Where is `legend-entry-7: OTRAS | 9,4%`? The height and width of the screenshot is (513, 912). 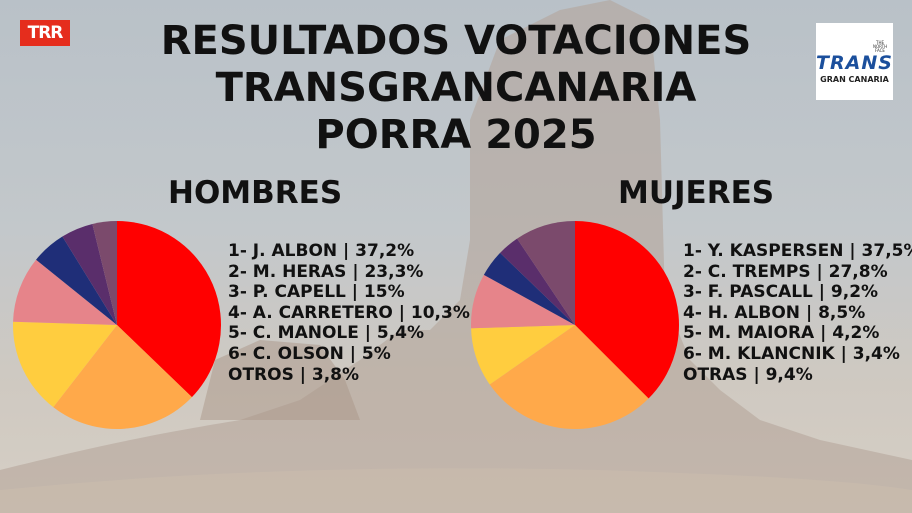 legend-entry-7: OTRAS | 9,4% is located at coordinates (748, 374).